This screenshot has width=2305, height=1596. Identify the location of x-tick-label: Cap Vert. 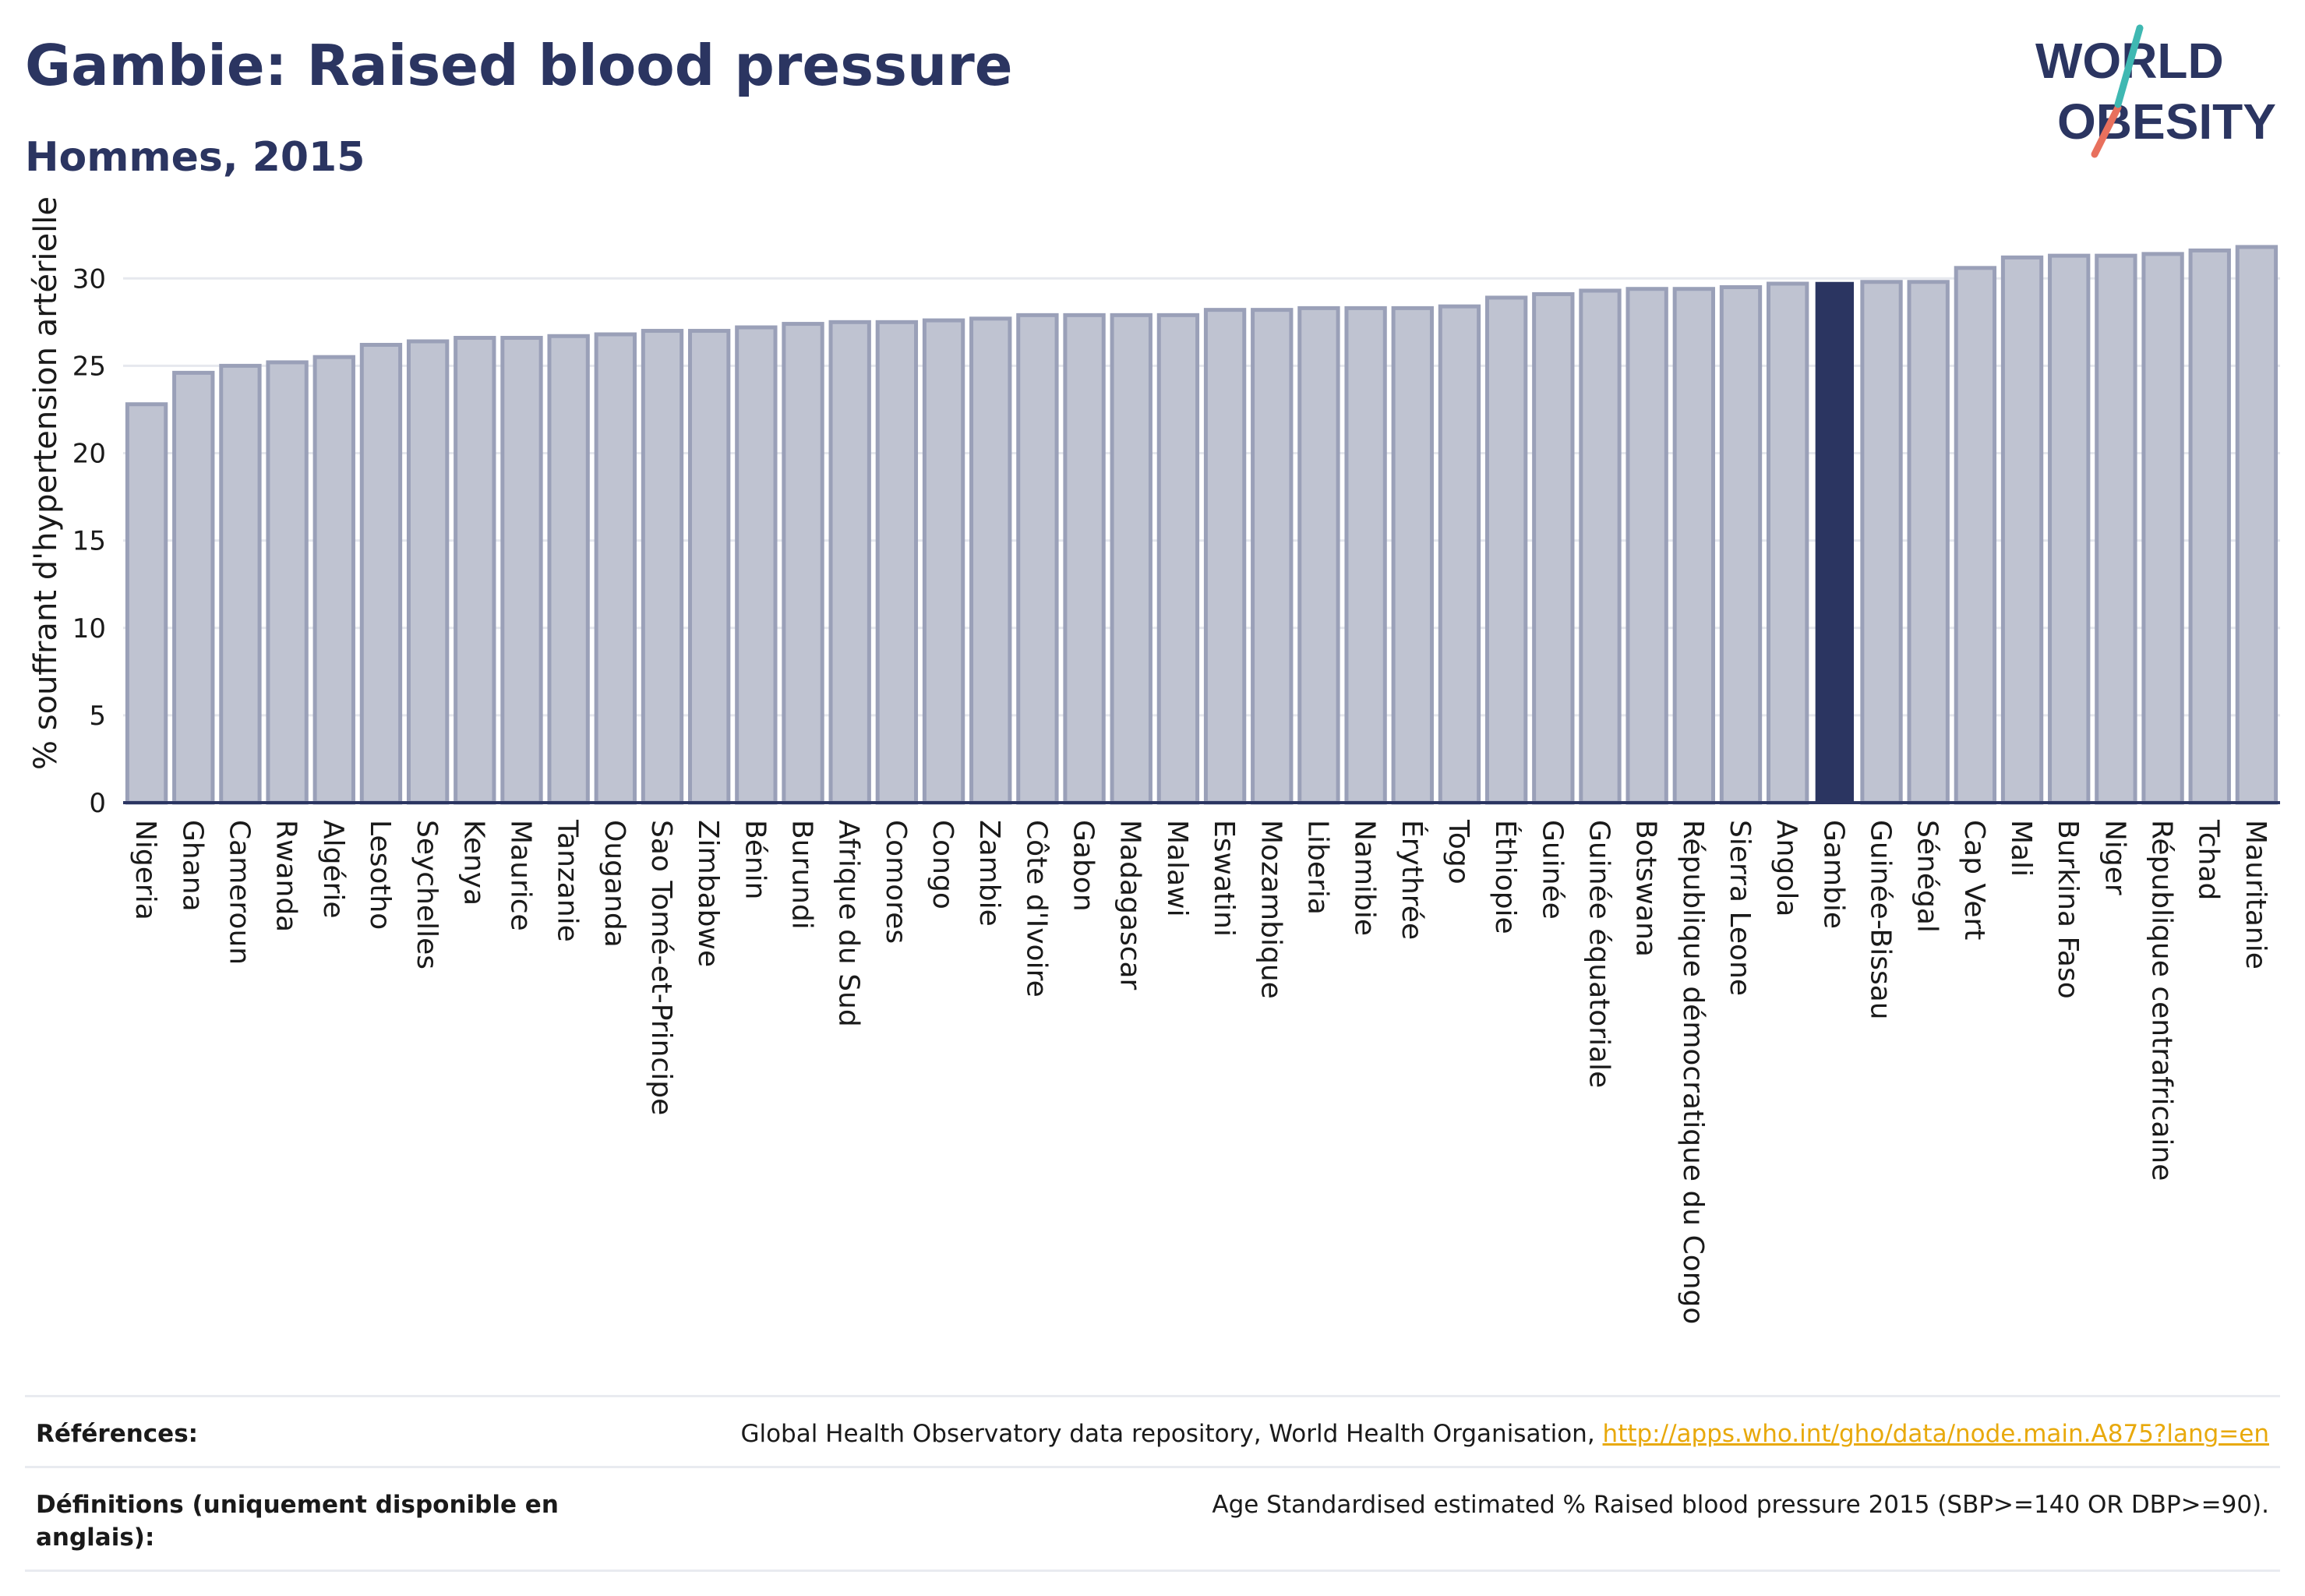
(1974, 880).